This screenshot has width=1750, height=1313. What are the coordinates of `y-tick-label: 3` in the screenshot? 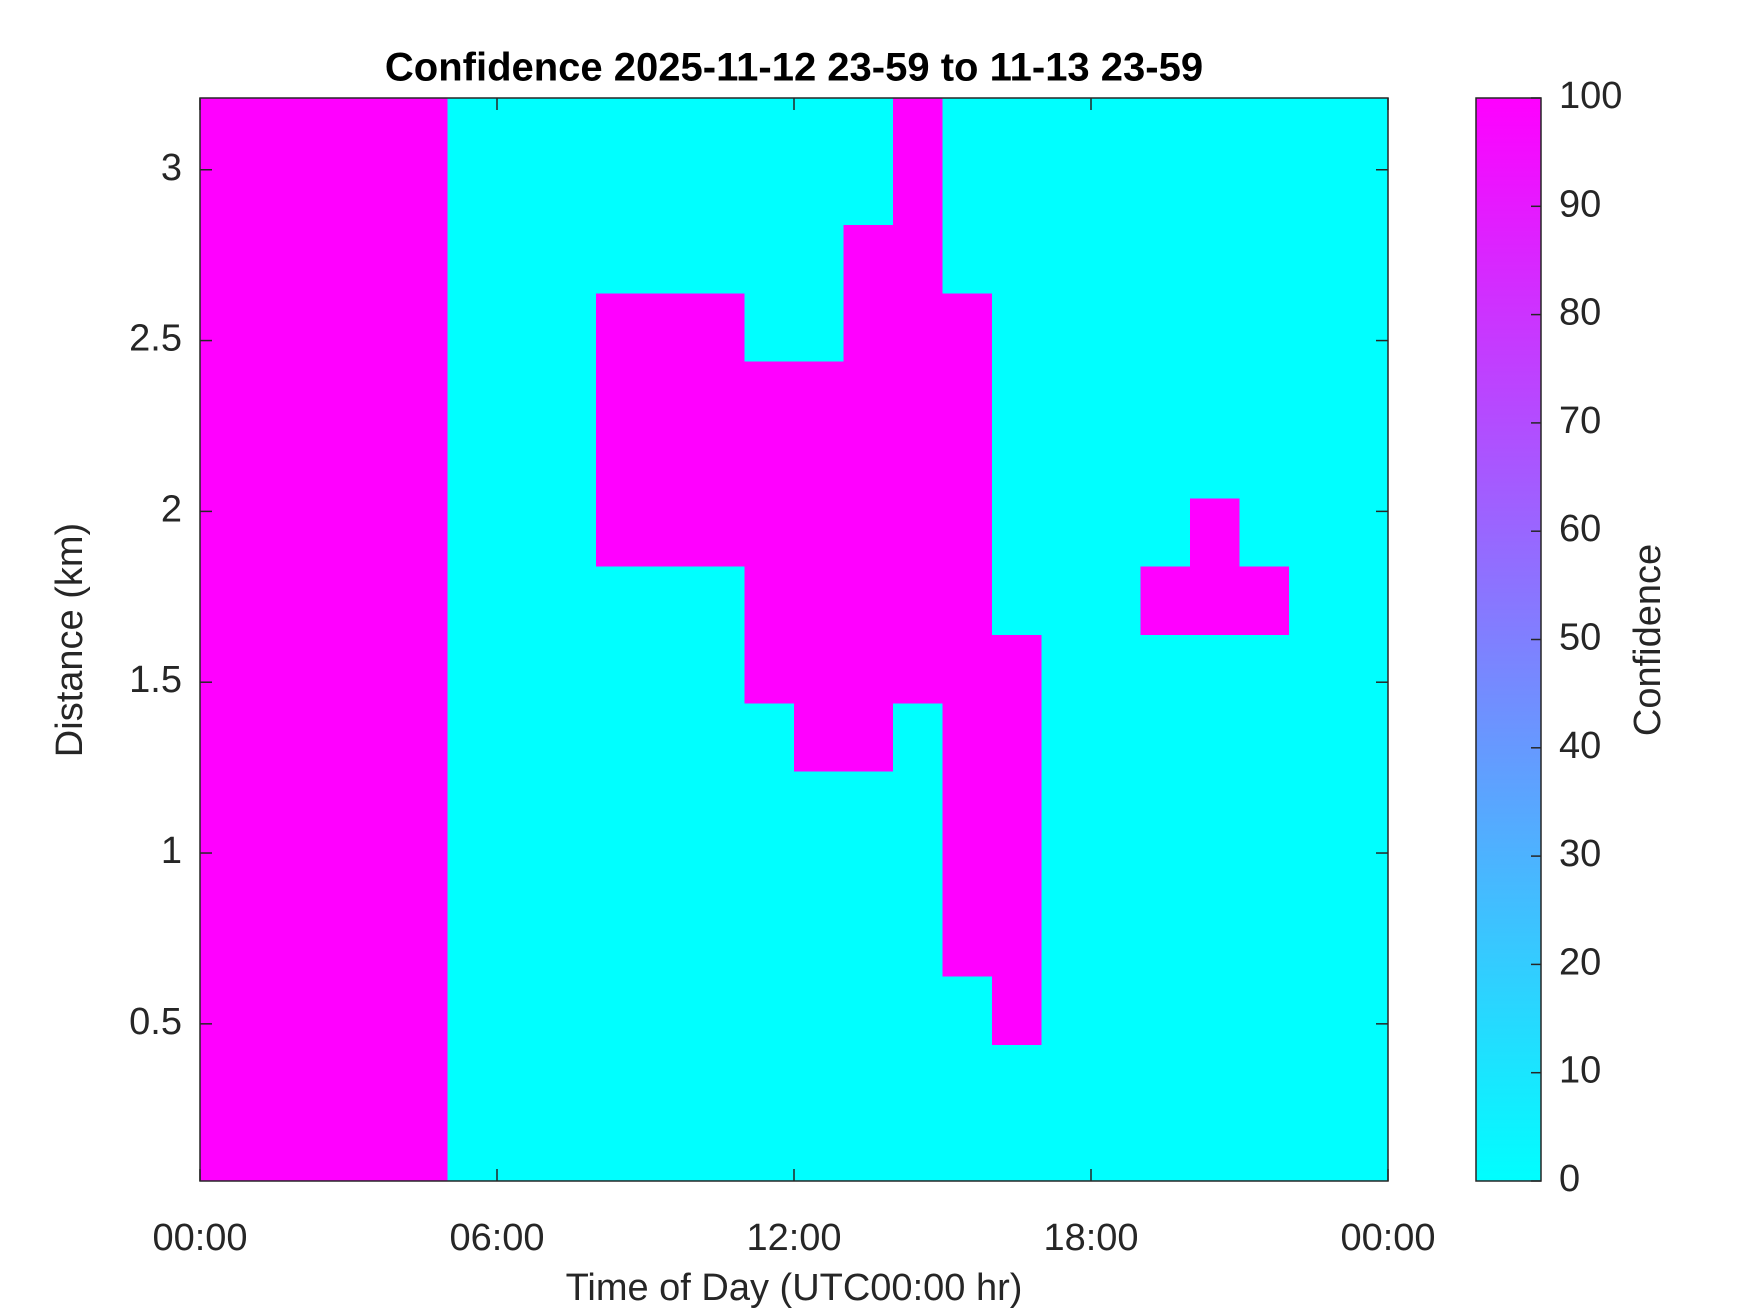 It's located at (171, 168).